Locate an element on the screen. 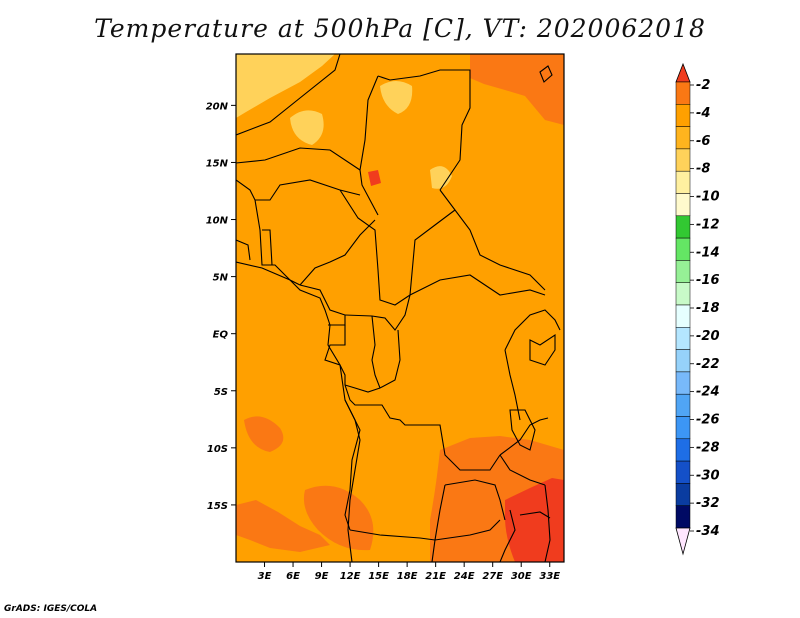 This screenshot has height=618, width=800. y-tick-label: 10N is located at coordinates (217, 221).